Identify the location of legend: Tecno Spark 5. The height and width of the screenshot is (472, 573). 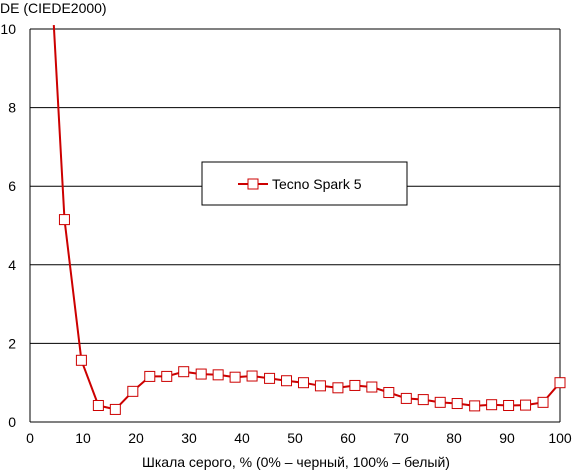
(304, 183).